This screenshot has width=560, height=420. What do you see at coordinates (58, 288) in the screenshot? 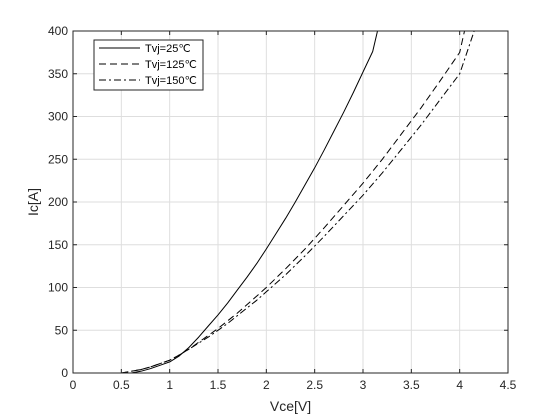
I see `y-tick-label: 100` at bounding box center [58, 288].